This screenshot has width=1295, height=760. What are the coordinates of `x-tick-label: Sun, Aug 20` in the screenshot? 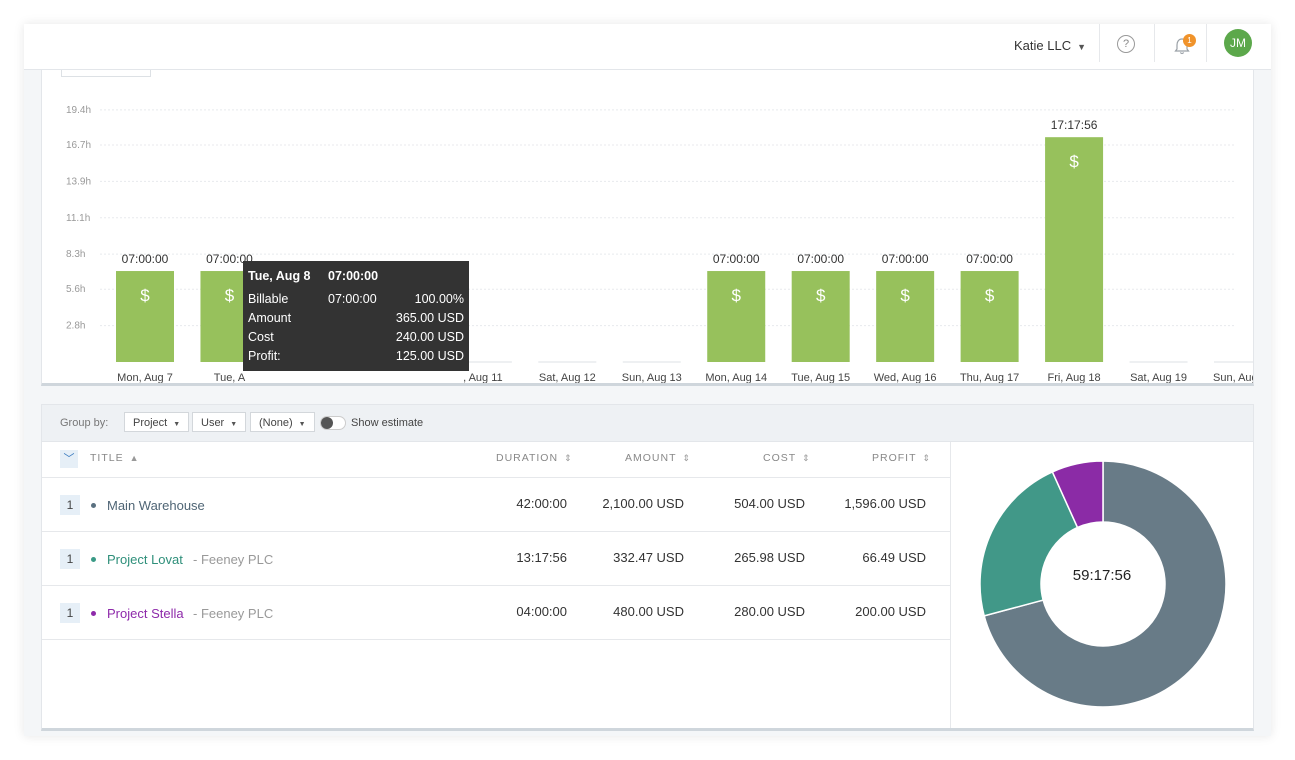 It's located at (1233, 377).